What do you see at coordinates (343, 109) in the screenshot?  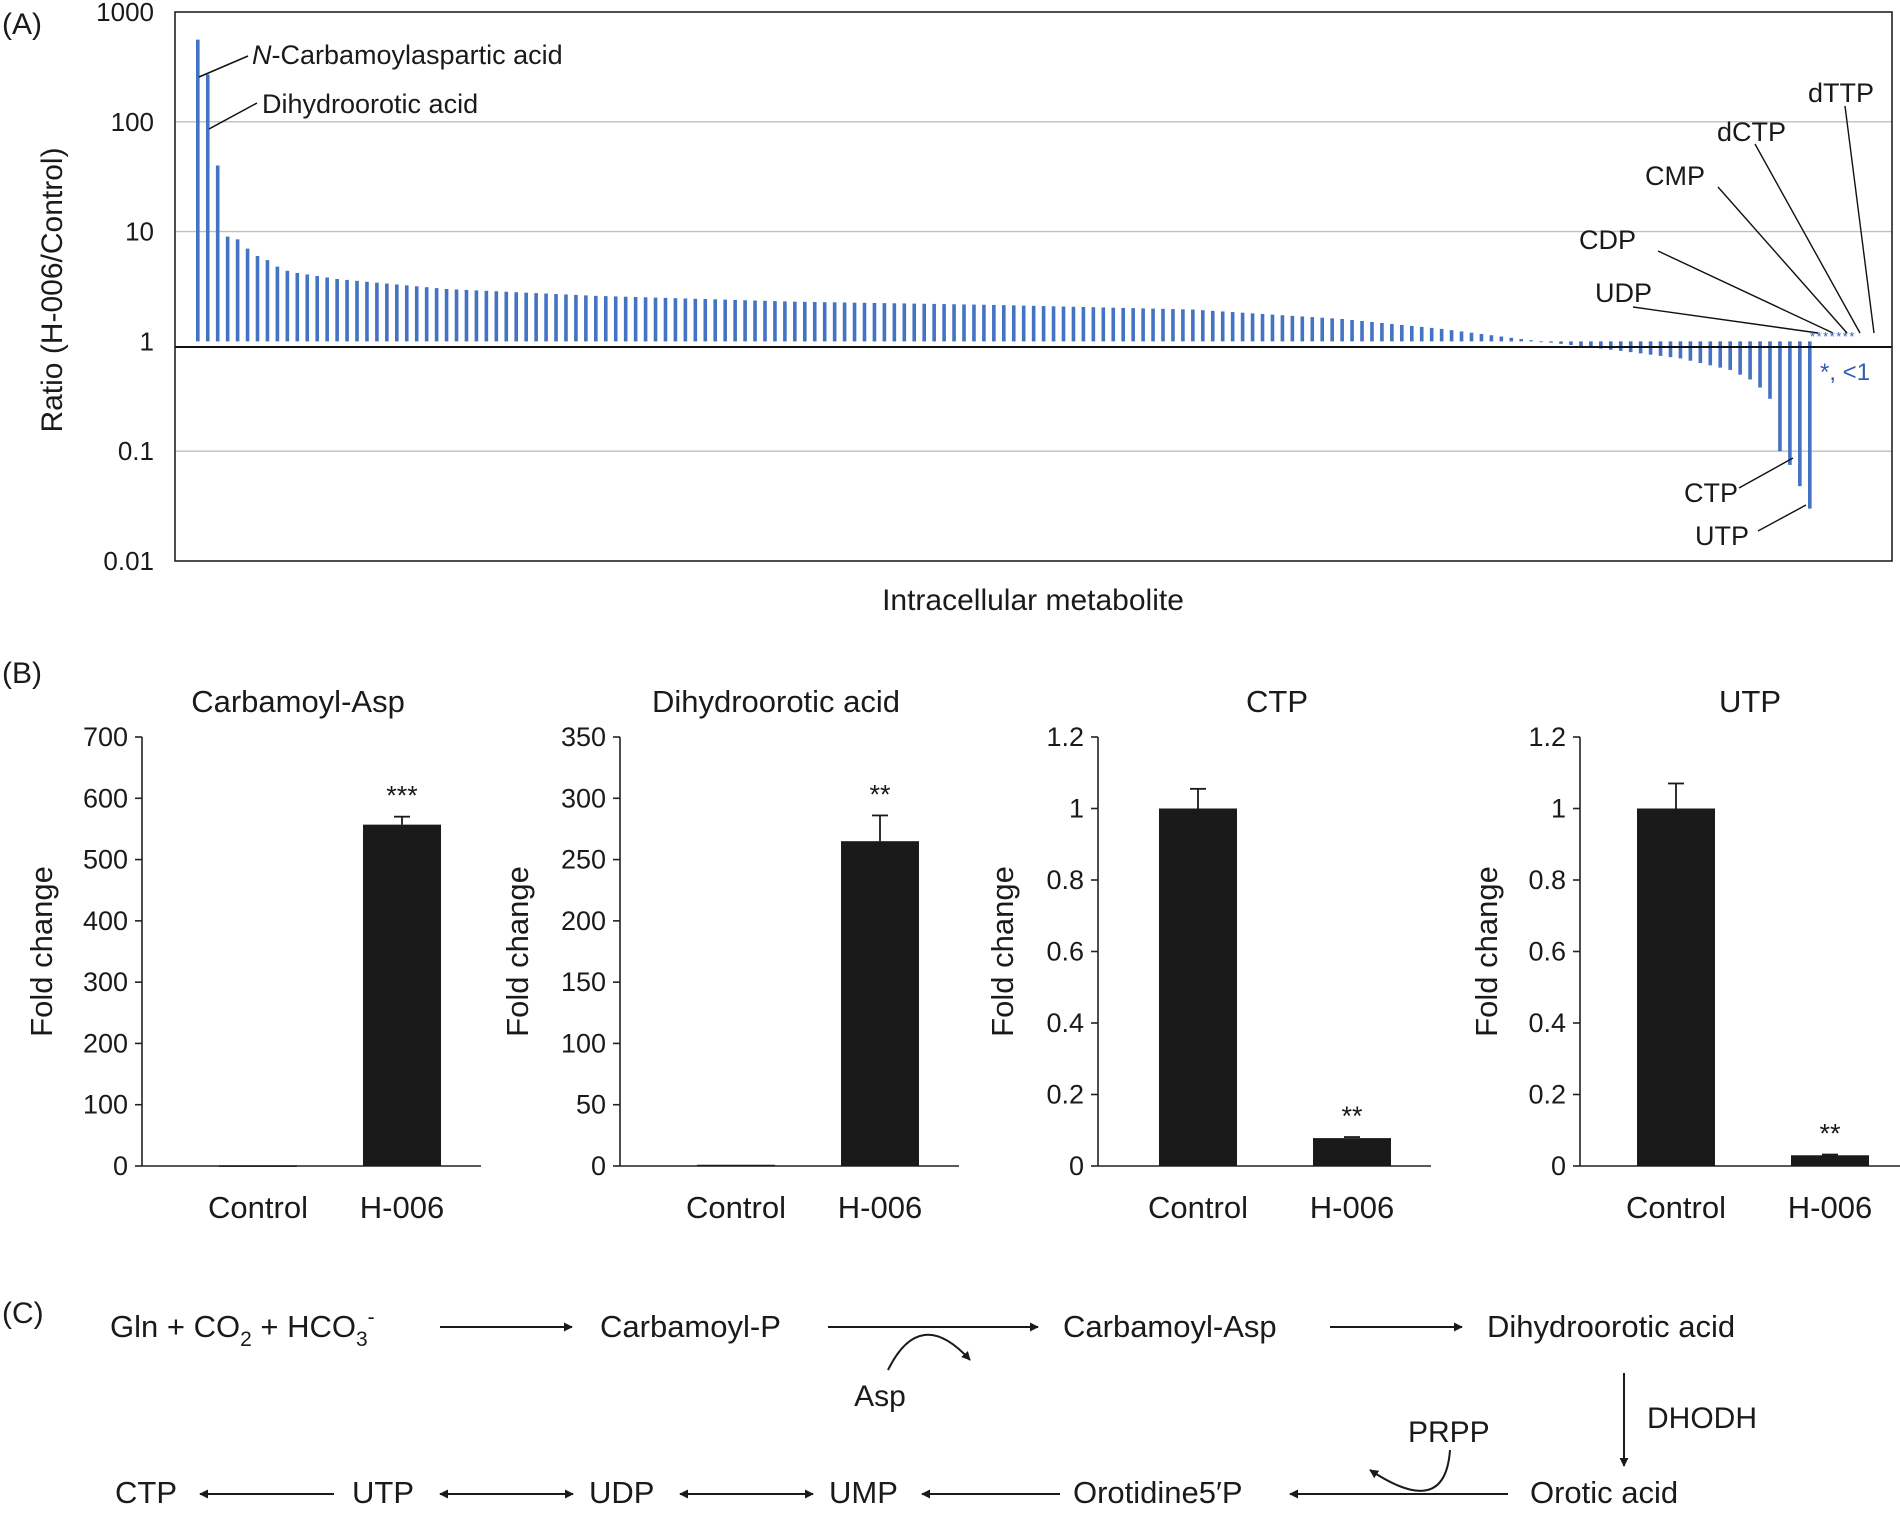 I see `label-dihydroorotic: Dihydroorotic acid` at bounding box center [343, 109].